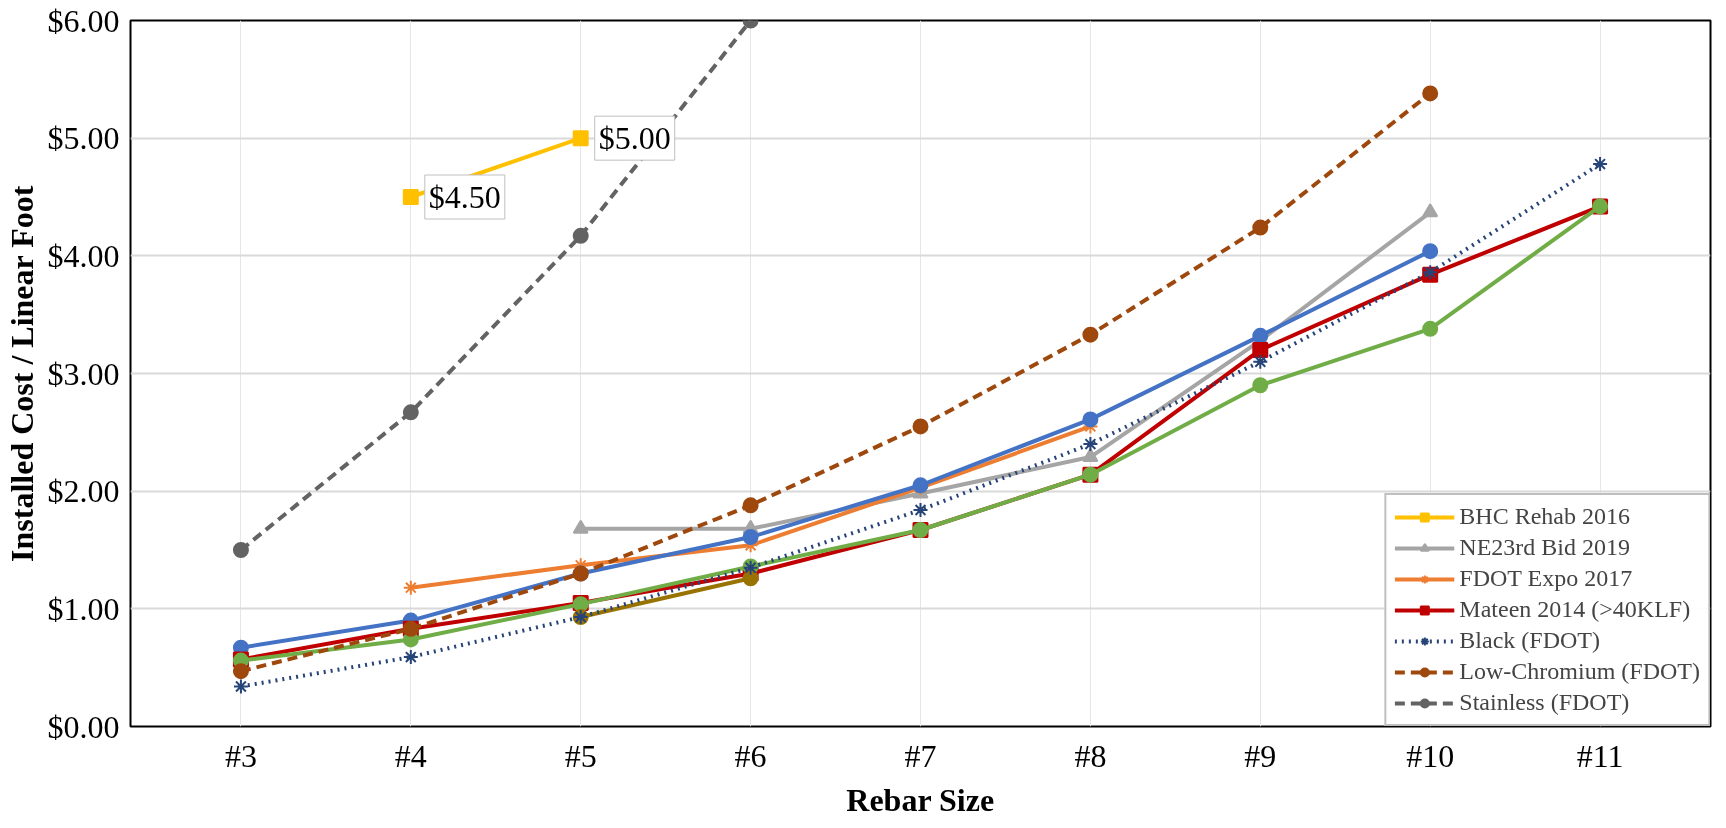 The height and width of the screenshot is (828, 1726). Describe the element at coordinates (920, 755) in the screenshot. I see `x-tick-label: #7` at that location.